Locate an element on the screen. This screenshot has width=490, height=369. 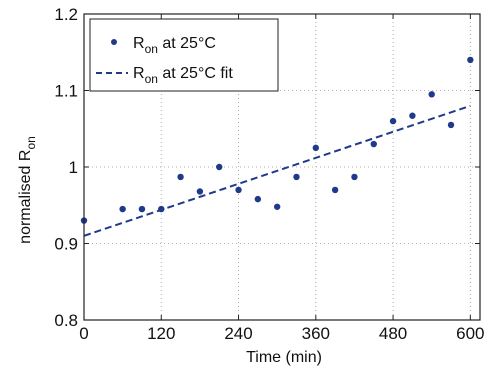
y-tick-label: 0.8 is located at coordinates (66, 320).